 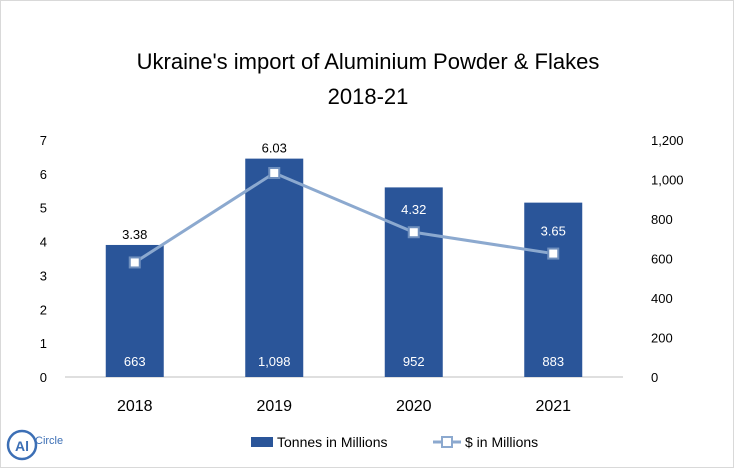 What do you see at coordinates (413, 209) in the screenshot?
I see `data-label-upper: 4.32` at bounding box center [413, 209].